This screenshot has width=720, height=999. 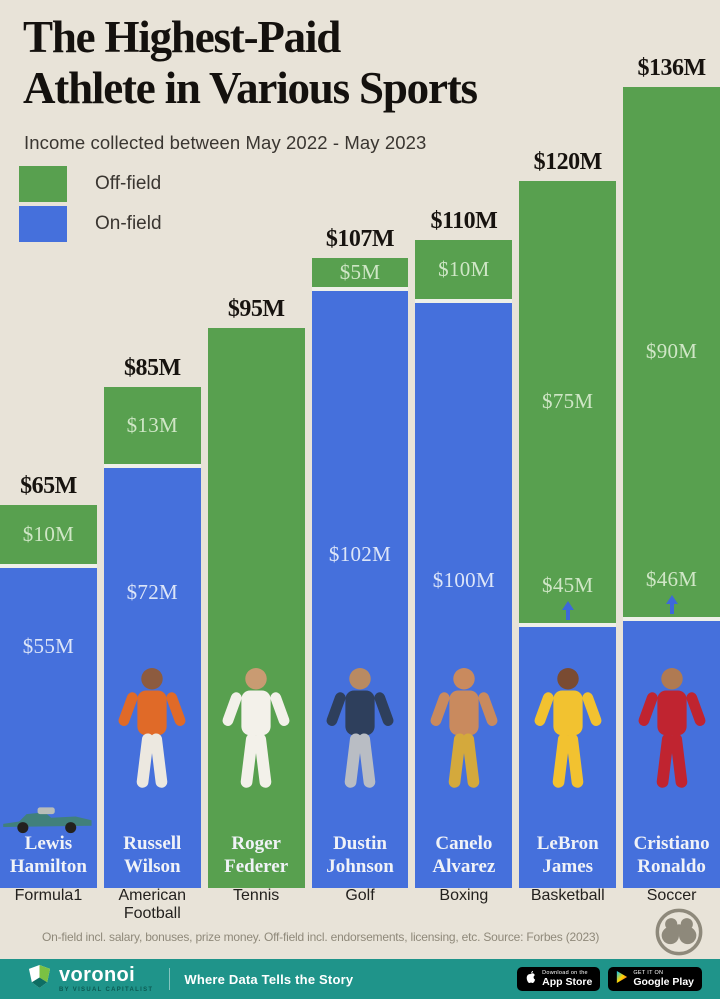 What do you see at coordinates (567, 855) in the screenshot?
I see `athlete-name: LeBron James` at bounding box center [567, 855].